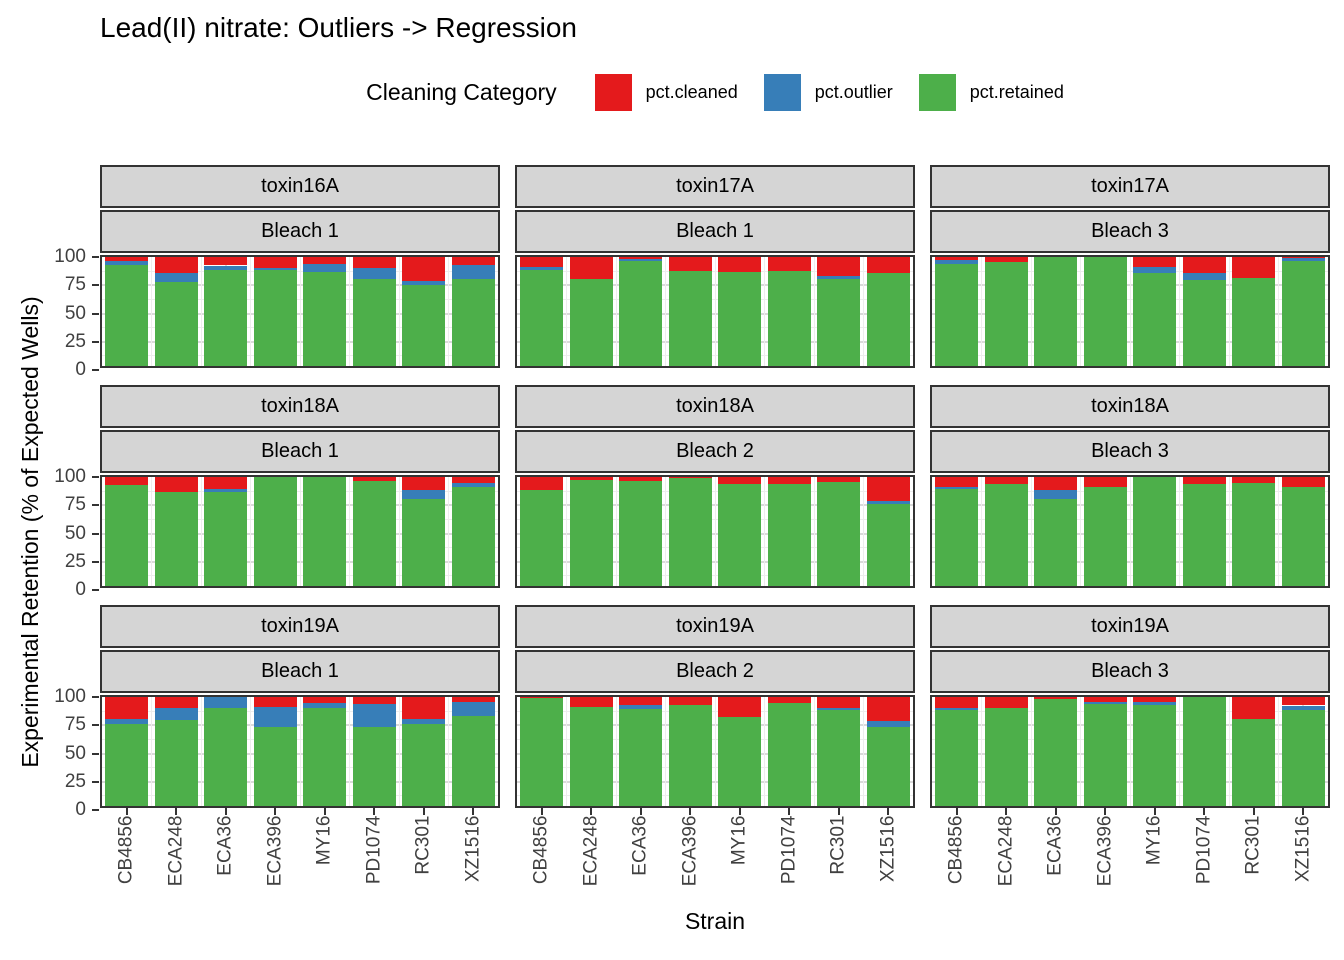  I want to click on facet-strip-bleach: Bleach 1, so click(300, 671).